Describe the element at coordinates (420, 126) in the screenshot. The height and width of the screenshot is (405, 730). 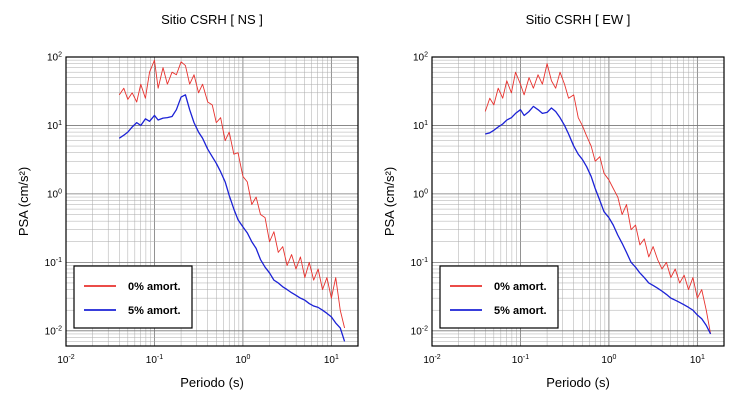
I see `chart2-y-tick-label: 10¹` at that location.